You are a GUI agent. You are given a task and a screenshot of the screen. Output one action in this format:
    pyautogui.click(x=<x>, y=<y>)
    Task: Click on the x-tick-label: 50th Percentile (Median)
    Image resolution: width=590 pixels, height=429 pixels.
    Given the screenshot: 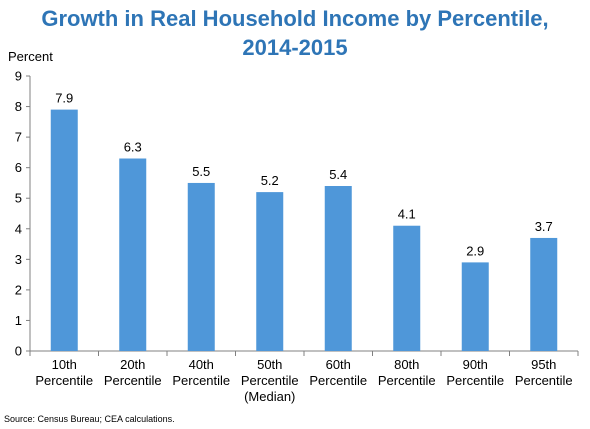 What is the action you would take?
    pyautogui.click(x=270, y=380)
    